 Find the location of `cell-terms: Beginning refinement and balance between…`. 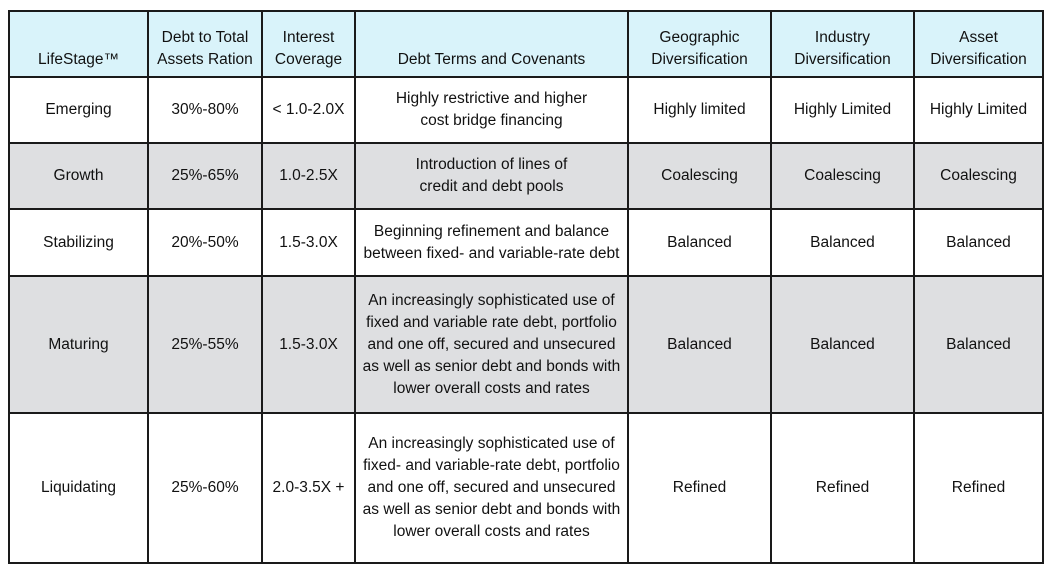

cell-terms: Beginning refinement and balance between… is located at coordinates (491, 242).